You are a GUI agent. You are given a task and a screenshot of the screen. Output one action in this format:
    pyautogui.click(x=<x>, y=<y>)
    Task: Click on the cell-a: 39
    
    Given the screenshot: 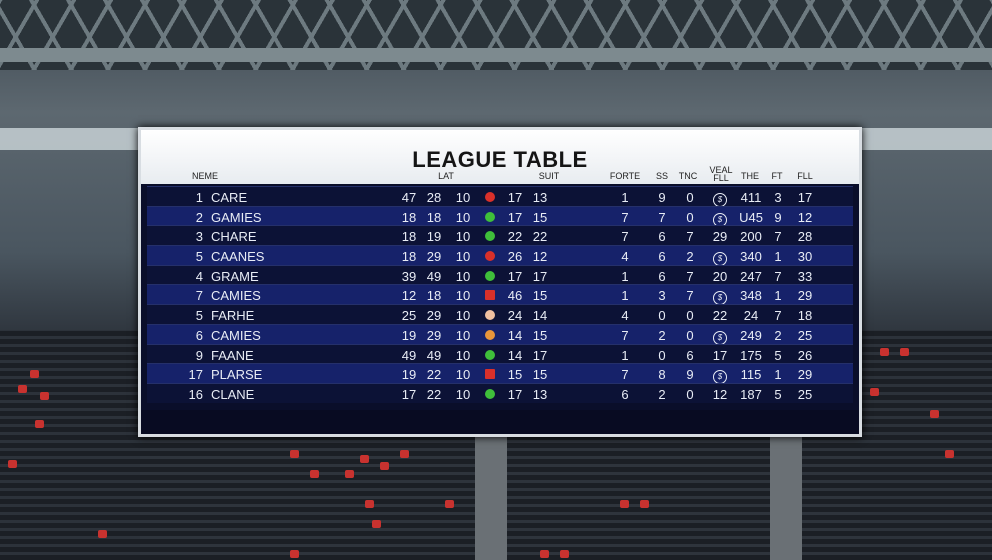 What is the action you would take?
    pyautogui.click(x=409, y=276)
    